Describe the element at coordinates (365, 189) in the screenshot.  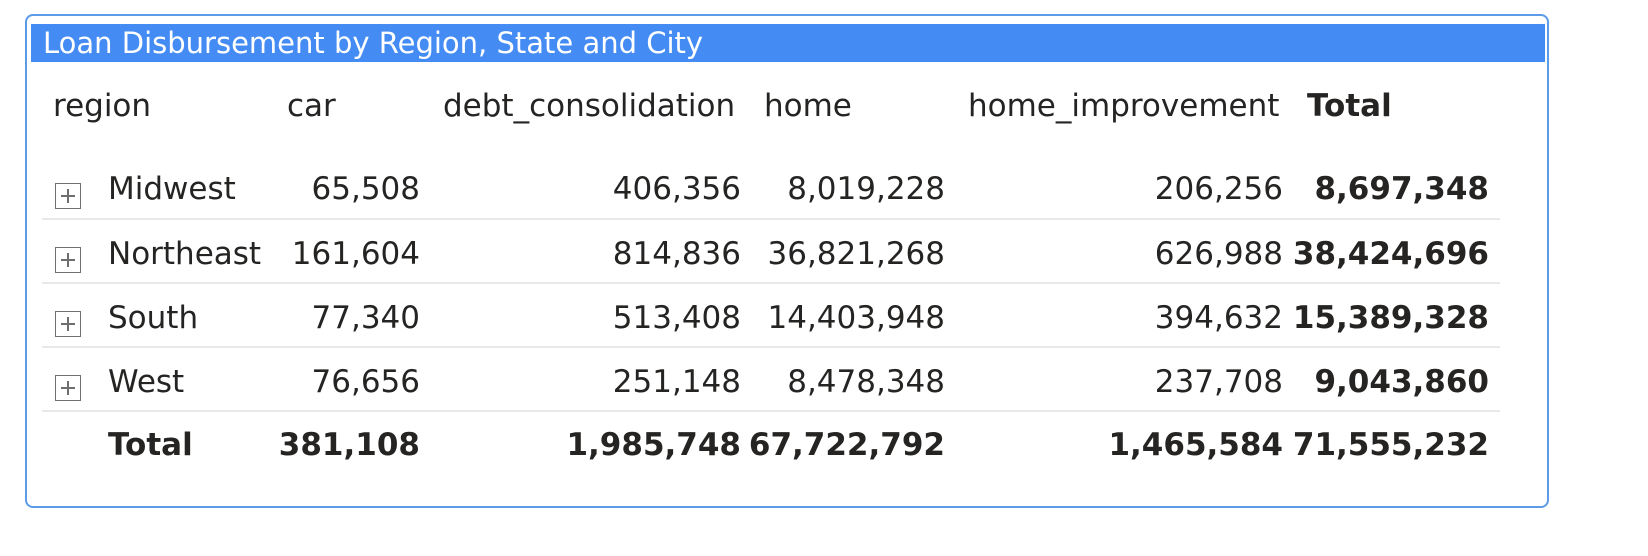
I see `cell-car: 65,508` at that location.